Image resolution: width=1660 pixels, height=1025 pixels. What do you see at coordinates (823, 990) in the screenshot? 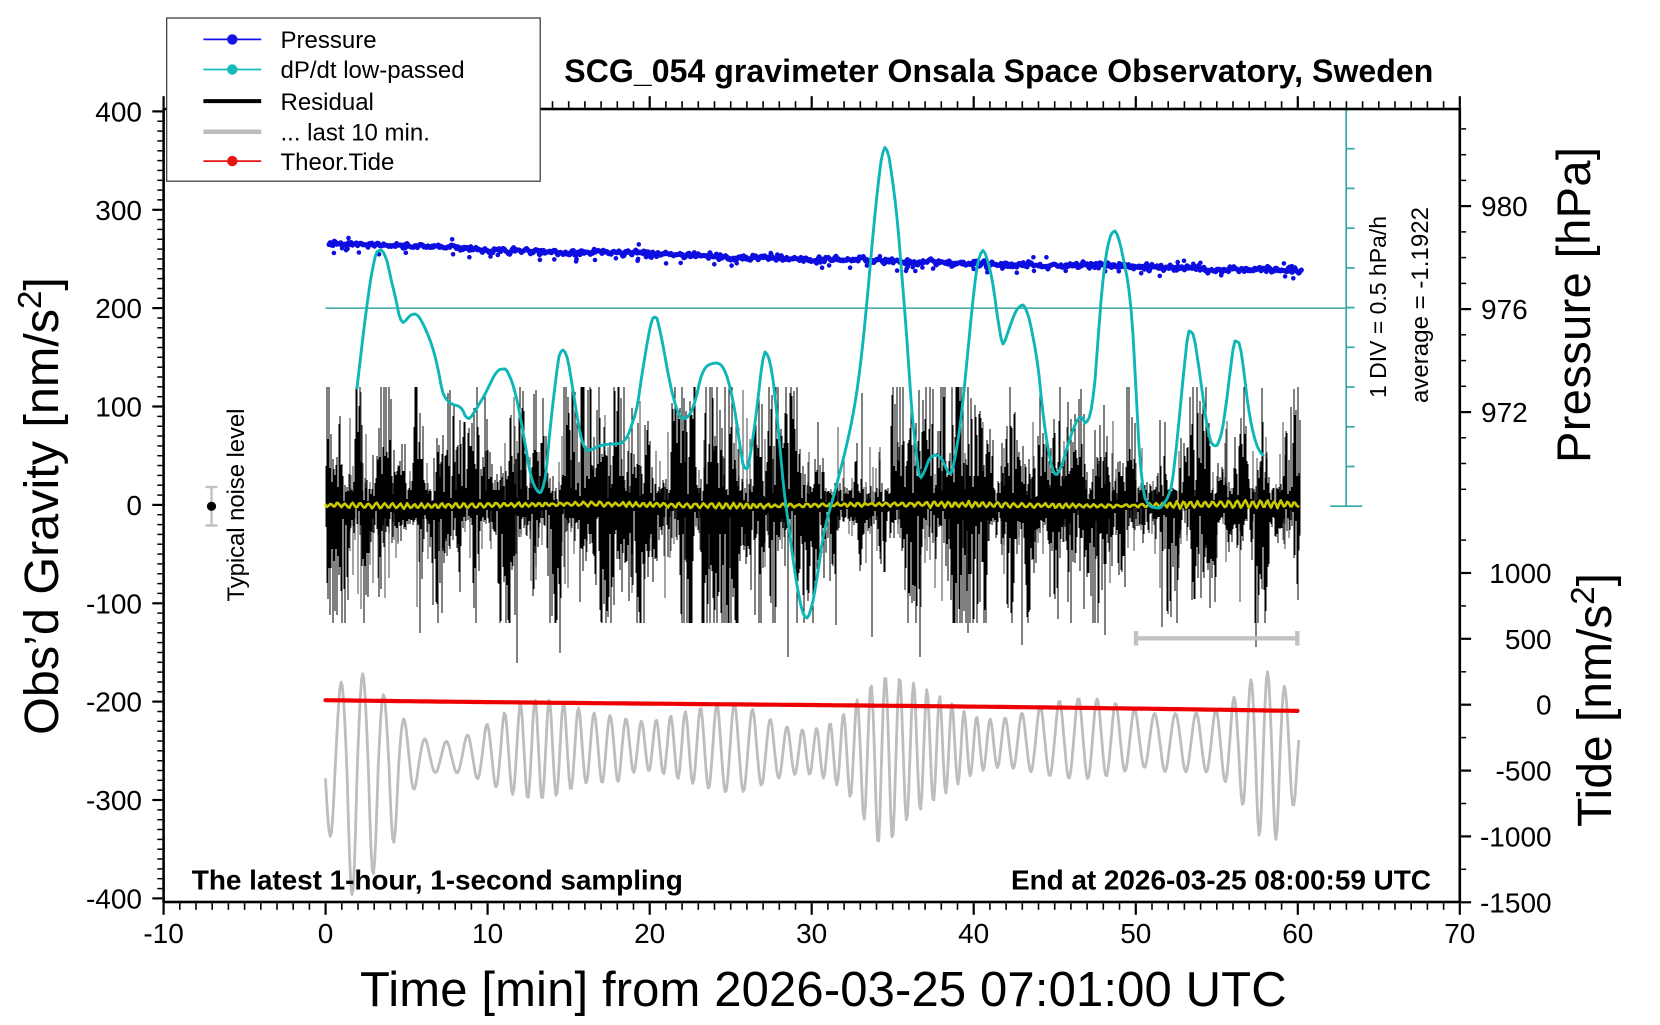
I see `svg-text:Time [min] from 2026-03-25 07:: Time [min] from 2026-03-25 07:01:00 UTC` at bounding box center [823, 990].